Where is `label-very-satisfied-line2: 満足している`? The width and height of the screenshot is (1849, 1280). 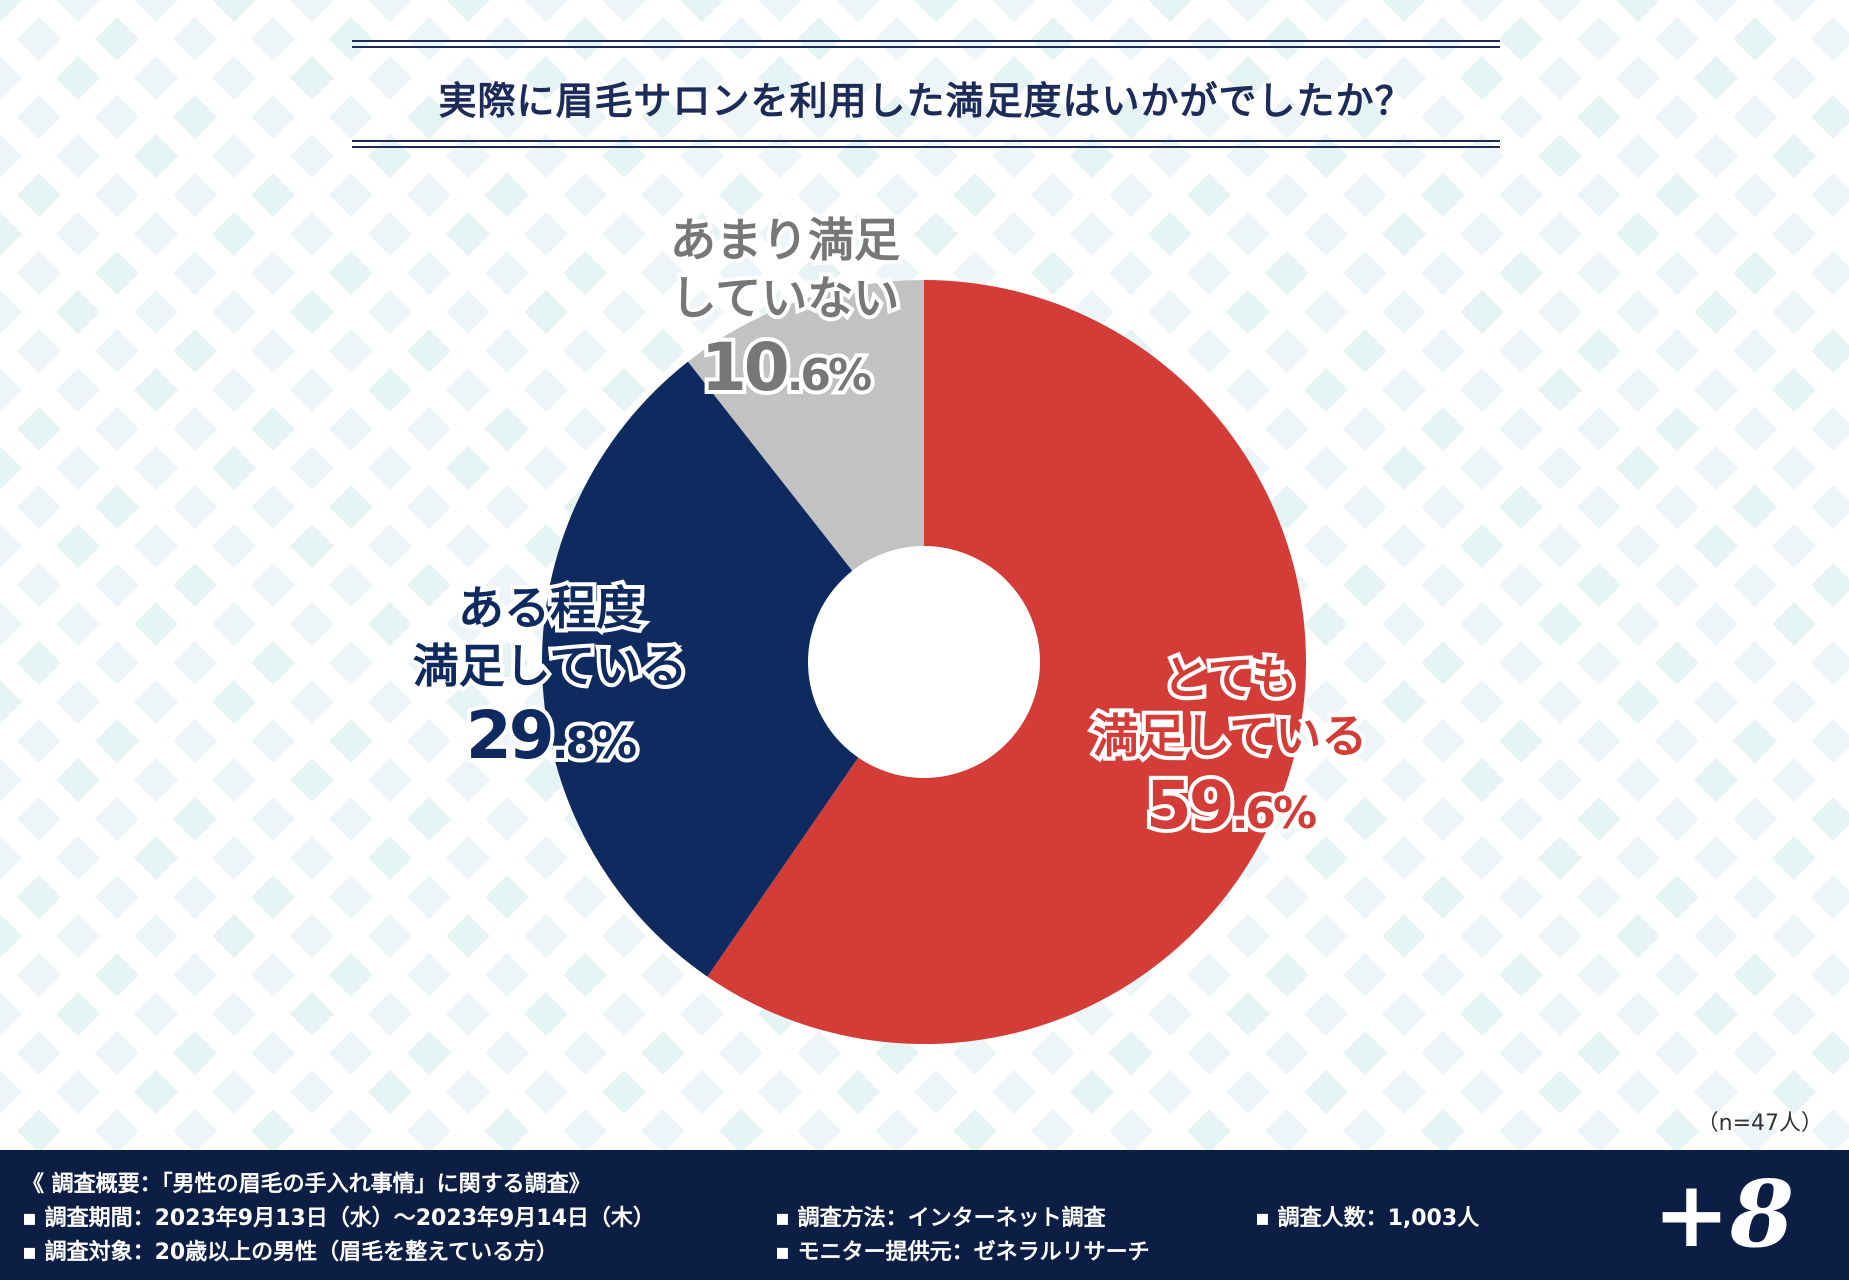 label-very-satisfied-line2: 満足している is located at coordinates (1230, 736).